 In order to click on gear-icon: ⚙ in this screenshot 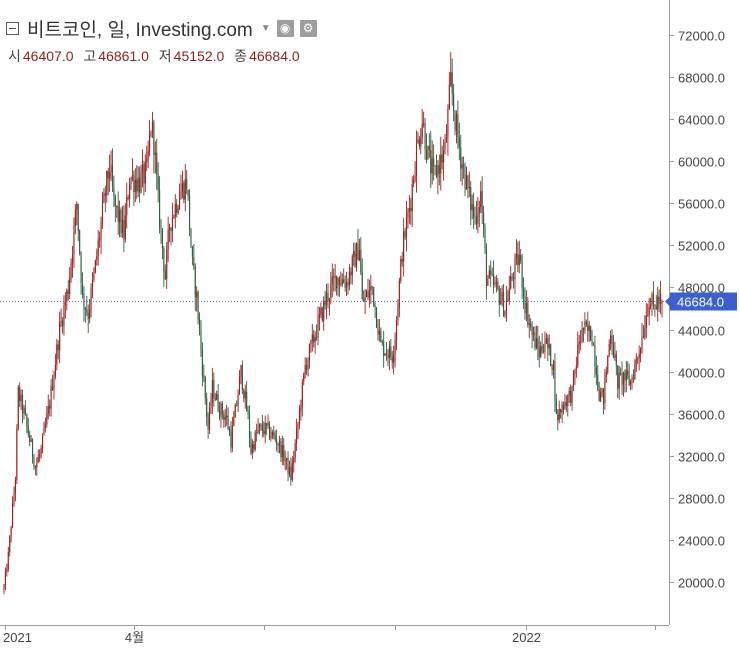, I will do `click(308, 28)`.